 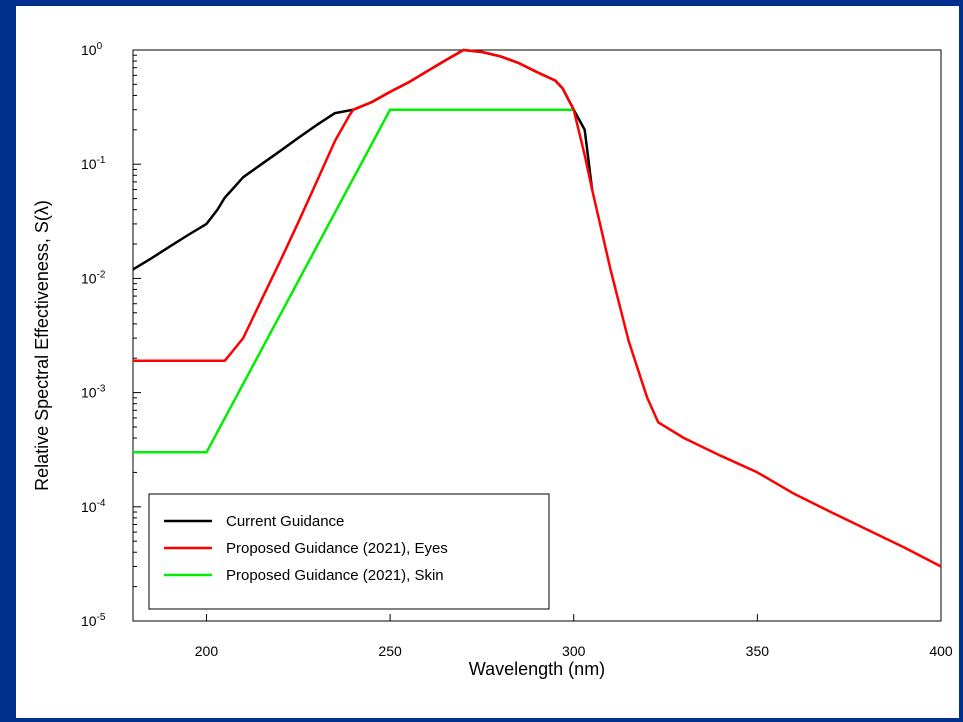 I want to click on x-tick-label: 250, so click(x=390, y=651).